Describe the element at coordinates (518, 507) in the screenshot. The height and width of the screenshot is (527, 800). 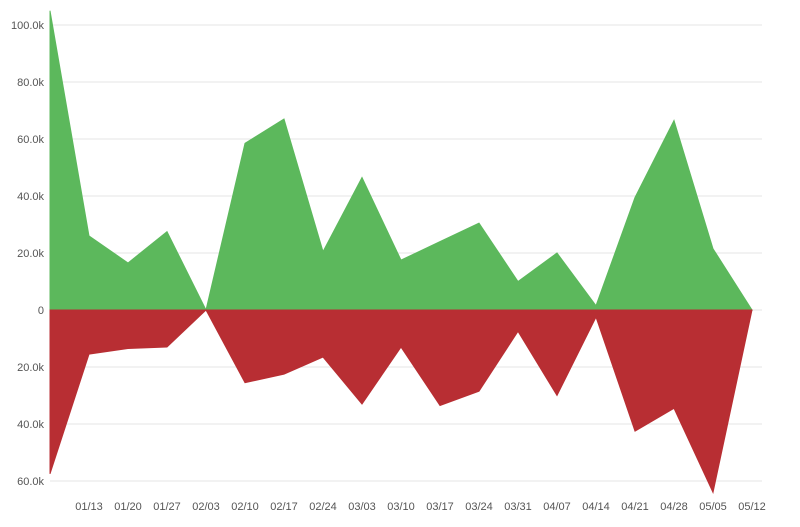
I see `x-tick-label: 03/31` at that location.